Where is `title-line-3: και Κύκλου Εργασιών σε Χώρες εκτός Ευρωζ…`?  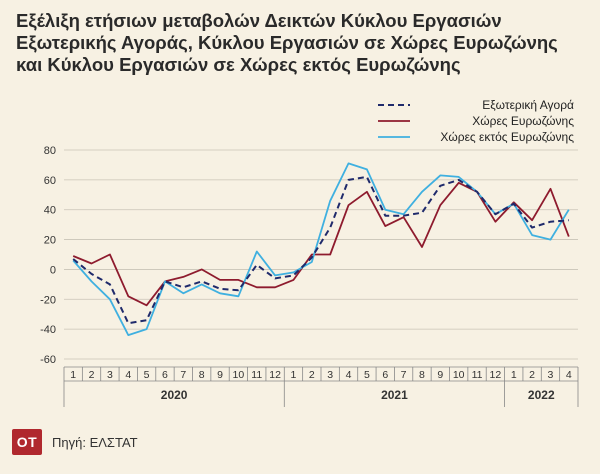
title-line-3: και Κύκλου Εργασιών σε Χώρες εκτός Ευρωζ… is located at coordinates (238, 64).